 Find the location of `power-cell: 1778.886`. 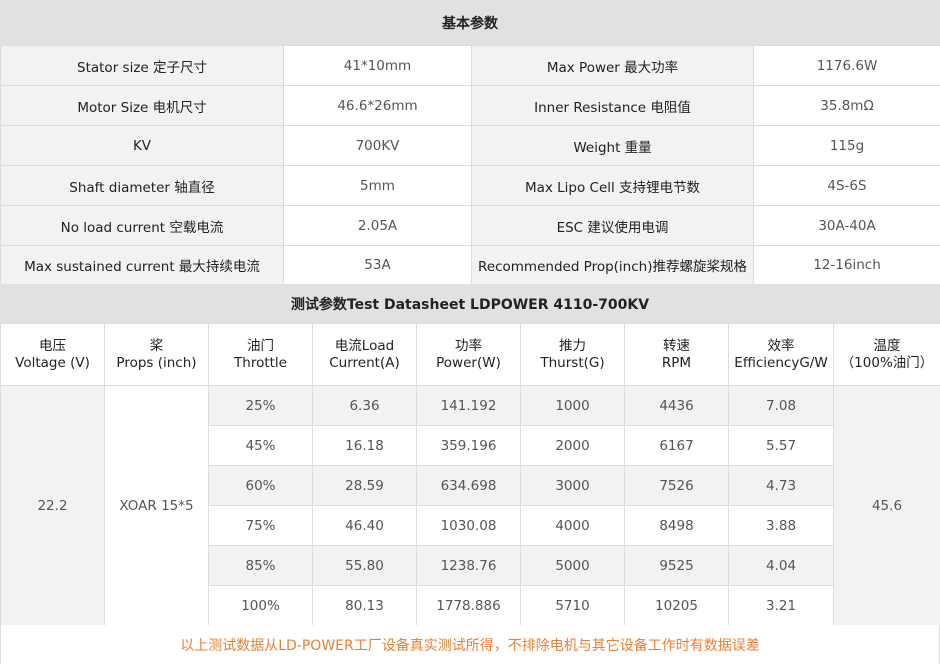

power-cell: 1778.886 is located at coordinates (468, 605).